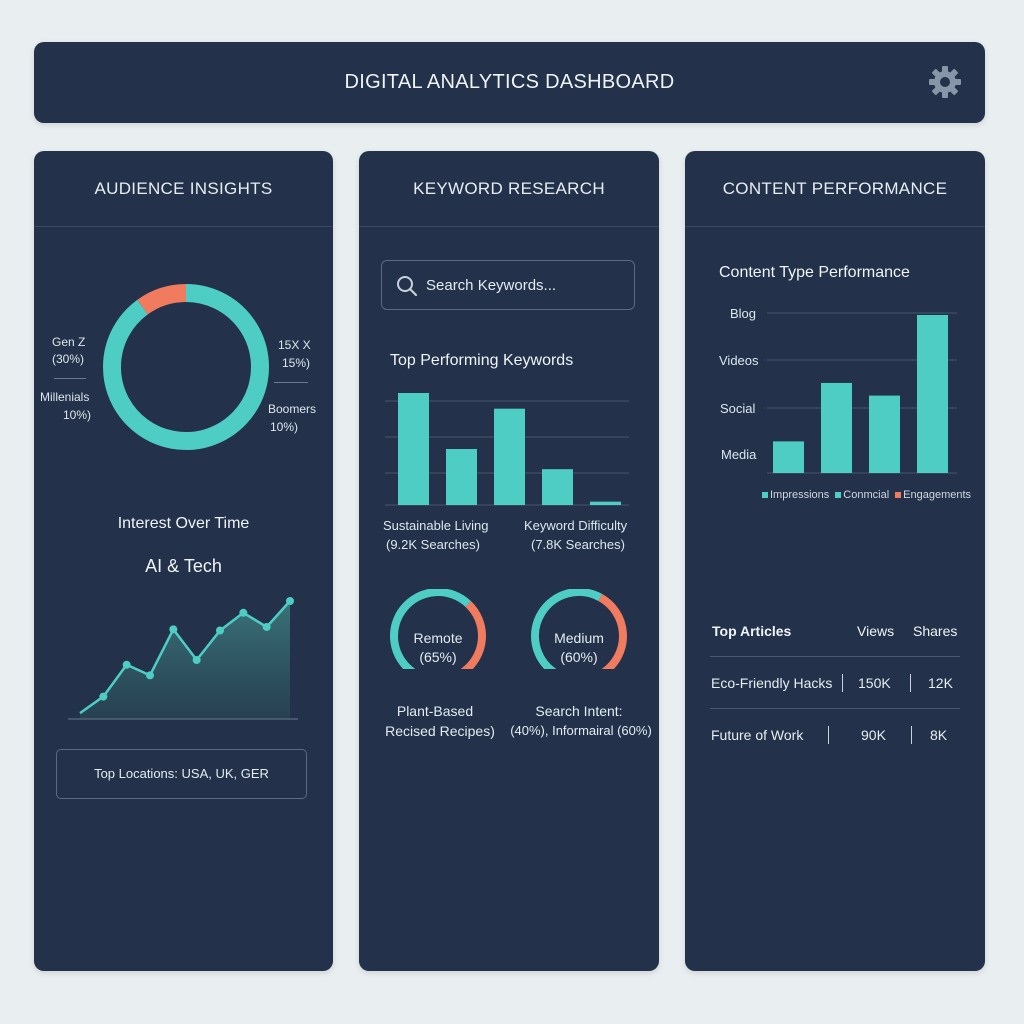  I want to click on dashboard-header: DIGITAL ANALYTICS DASHBOARD, so click(509, 82).